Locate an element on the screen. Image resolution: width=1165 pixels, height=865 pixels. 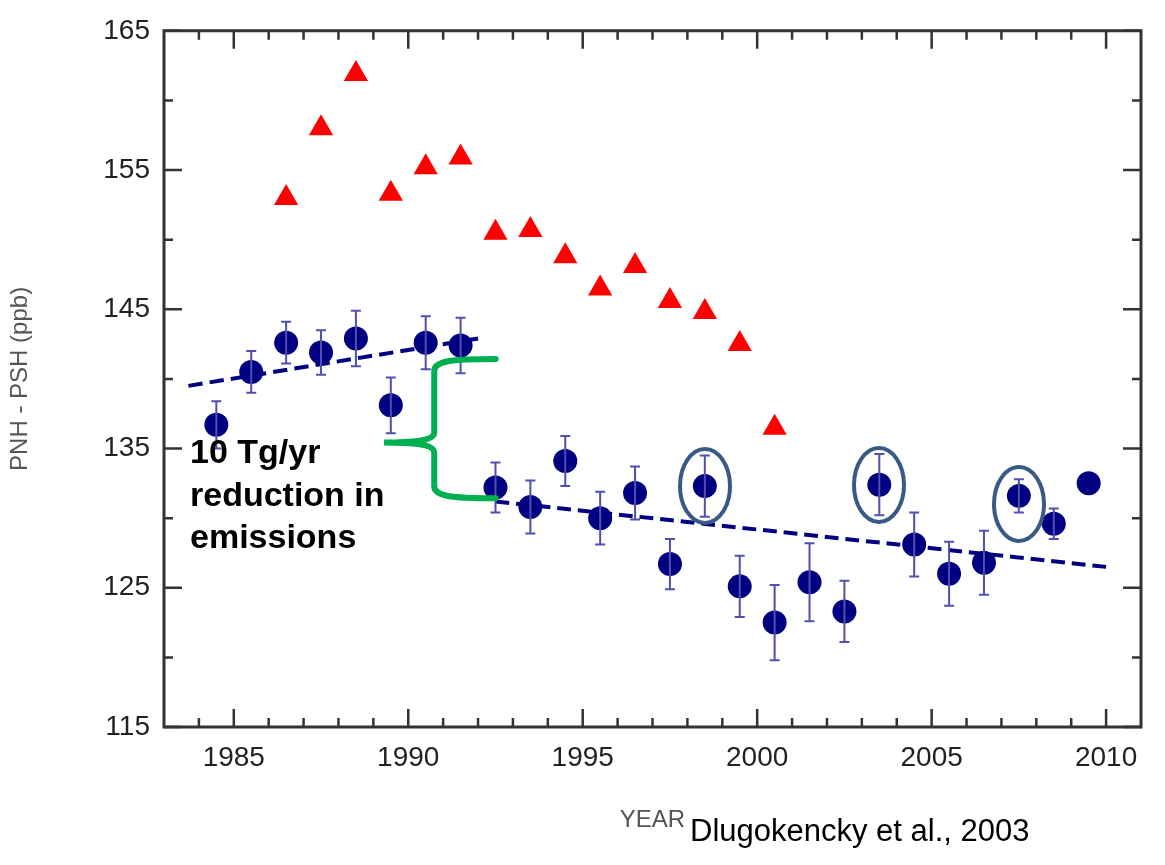
x-tick-label: 1995 is located at coordinates (582, 756).